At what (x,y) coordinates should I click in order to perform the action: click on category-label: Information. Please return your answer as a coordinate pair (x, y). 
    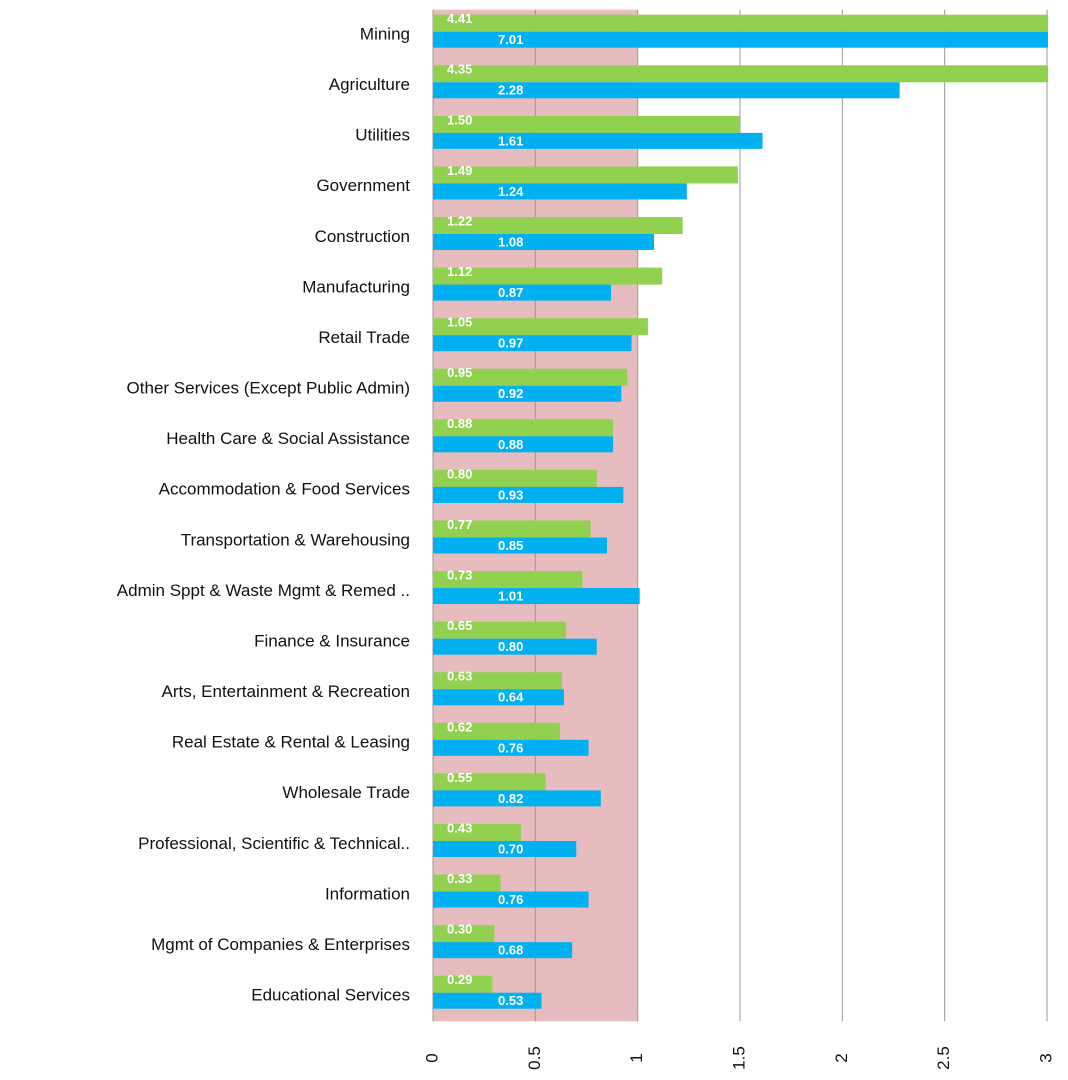
    Looking at the image, I should click on (367, 893).